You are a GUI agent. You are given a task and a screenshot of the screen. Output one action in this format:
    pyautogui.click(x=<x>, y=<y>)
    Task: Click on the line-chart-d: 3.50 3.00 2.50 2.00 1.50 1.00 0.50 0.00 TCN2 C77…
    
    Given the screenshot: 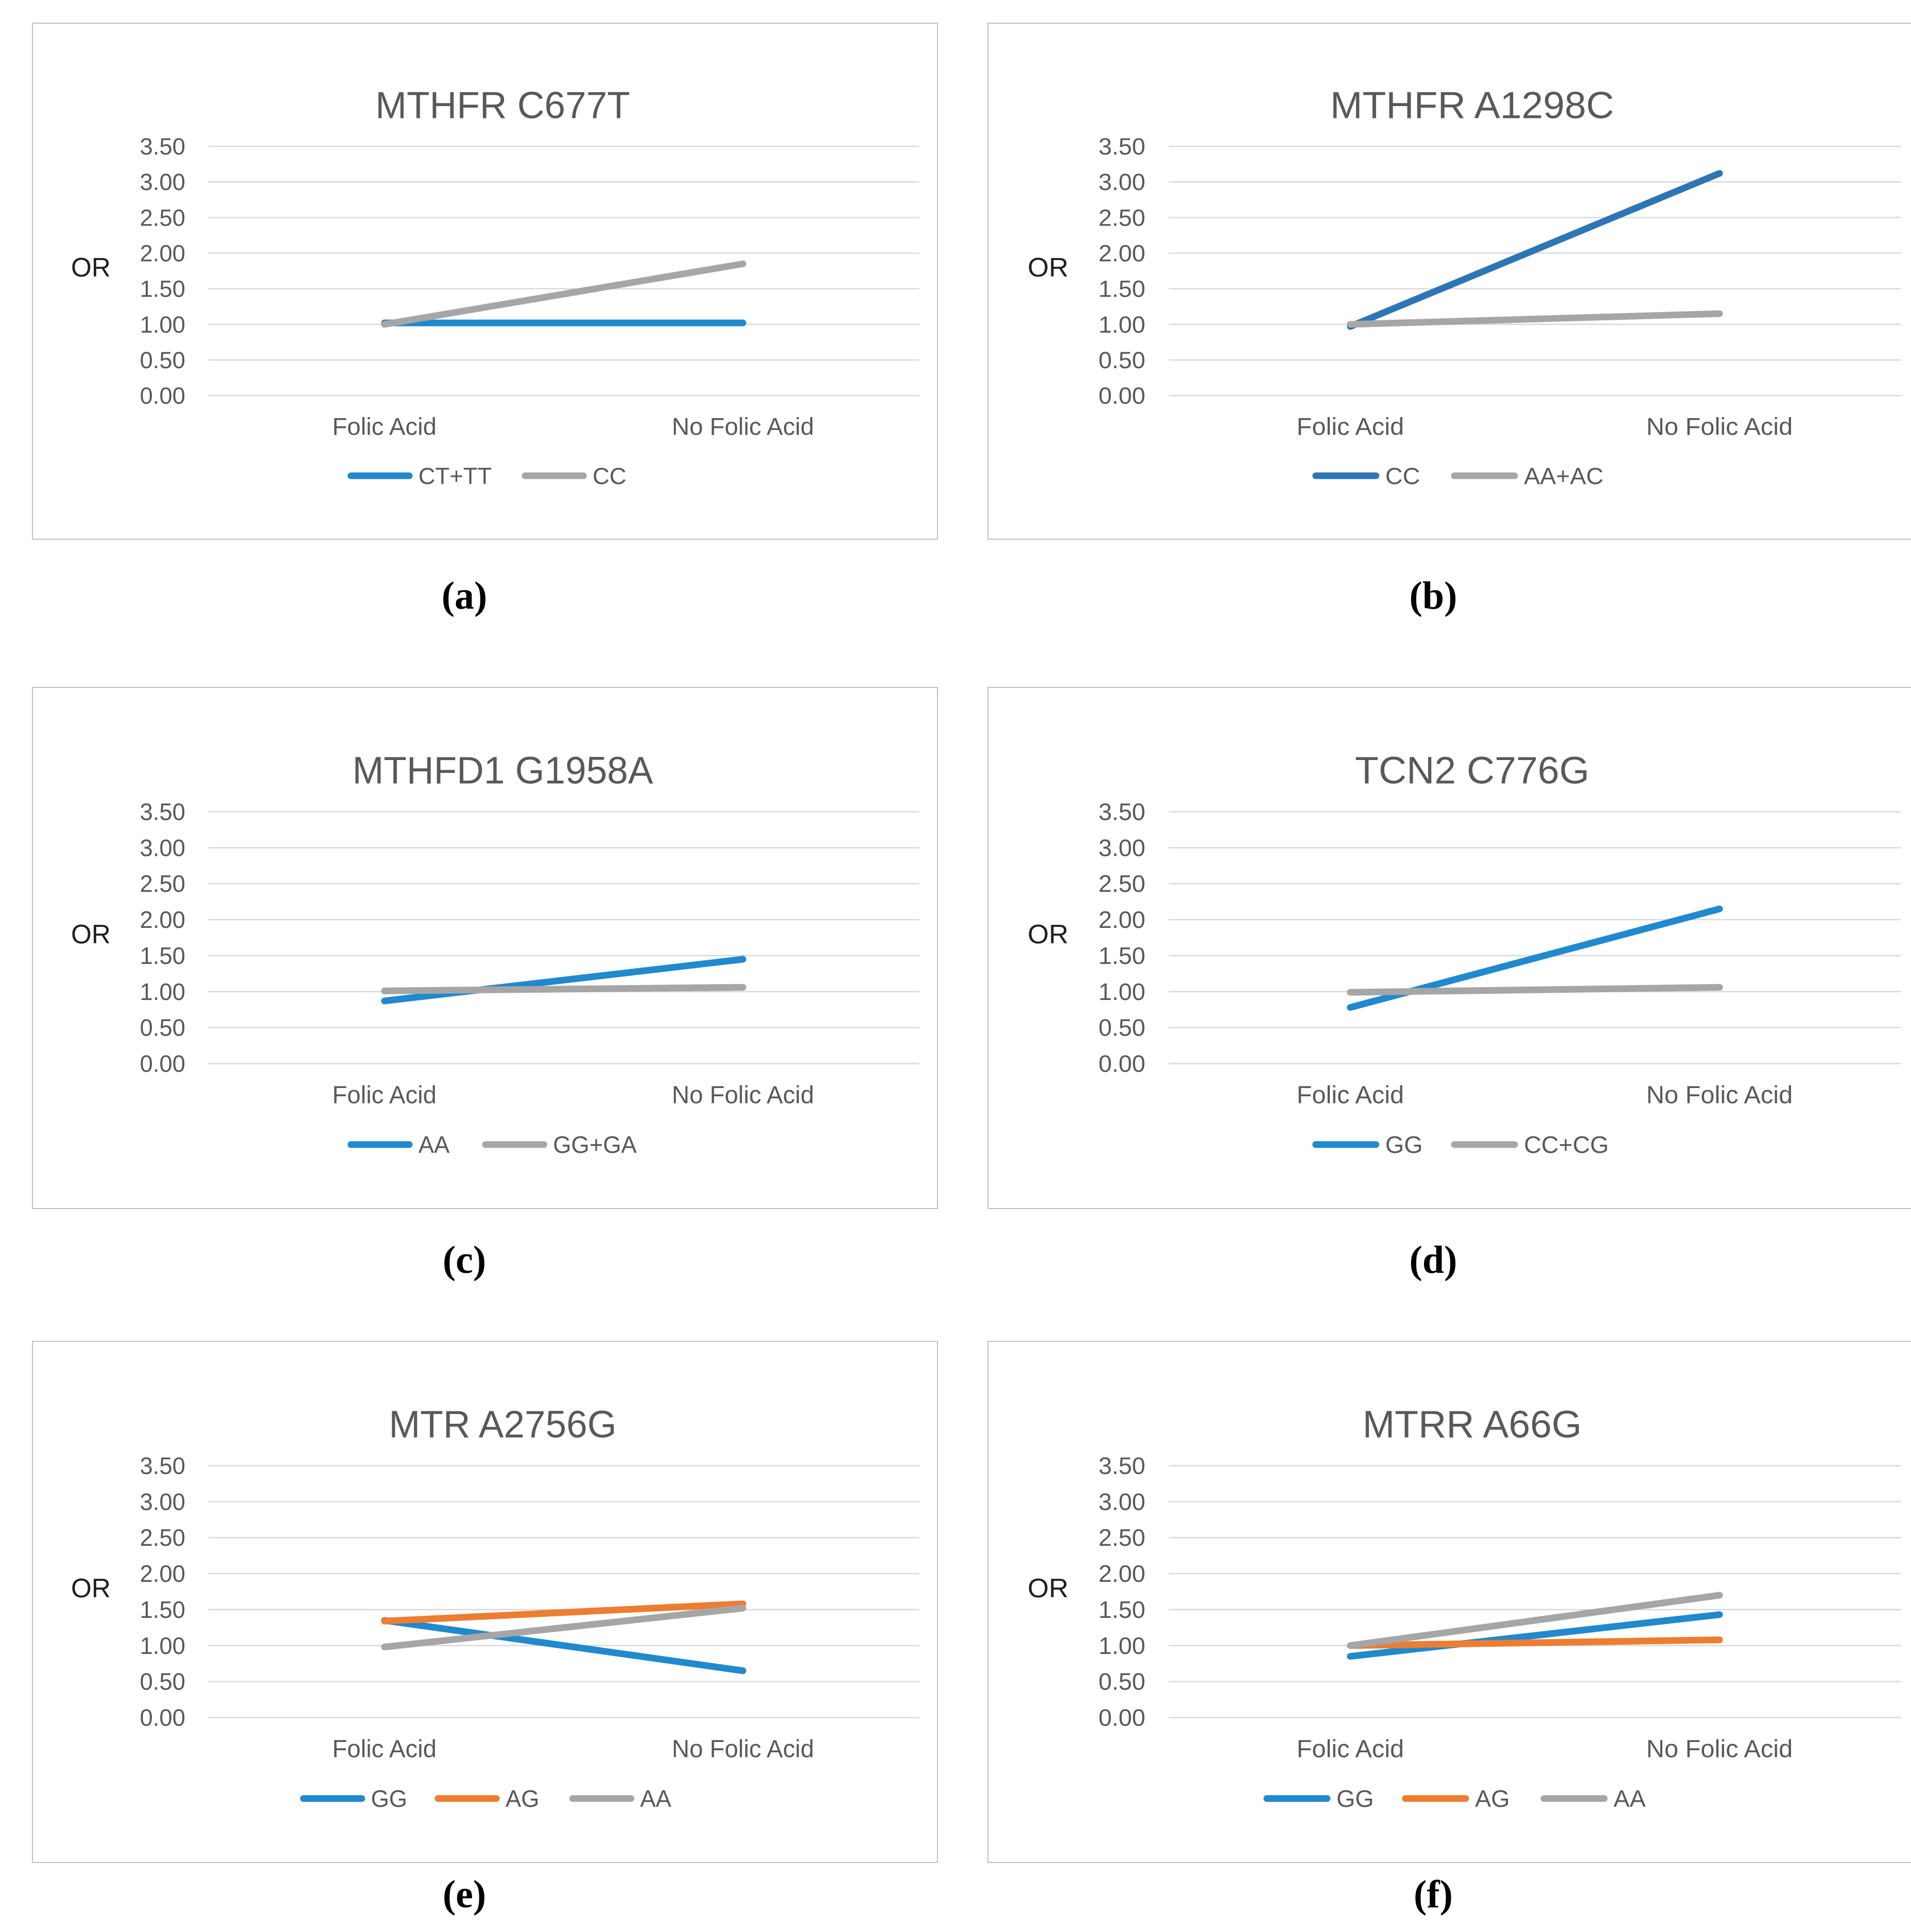 What is the action you would take?
    pyautogui.click(x=1464, y=954)
    